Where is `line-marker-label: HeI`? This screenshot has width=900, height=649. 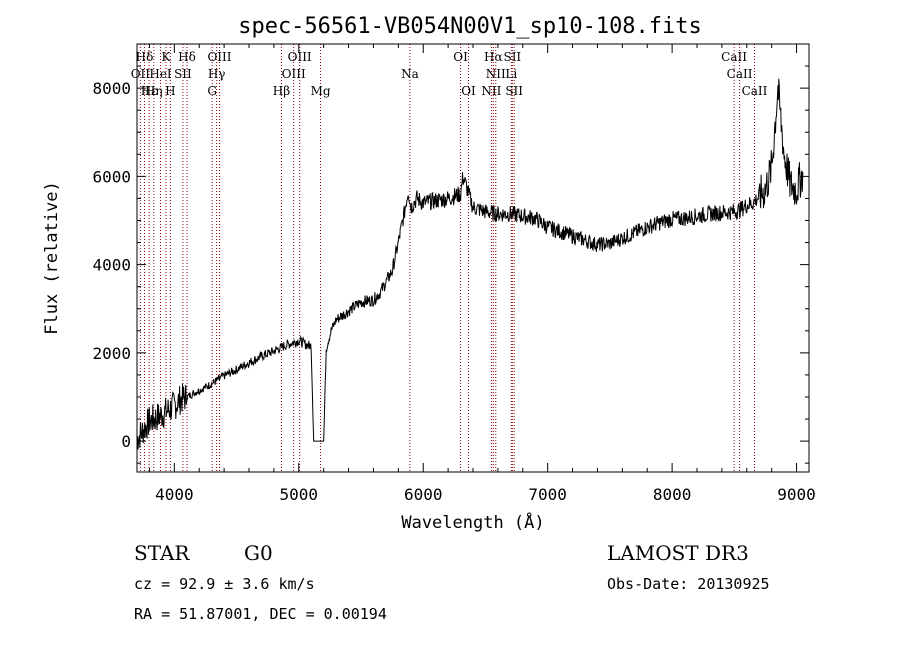 line-marker-label: HeI is located at coordinates (160, 74).